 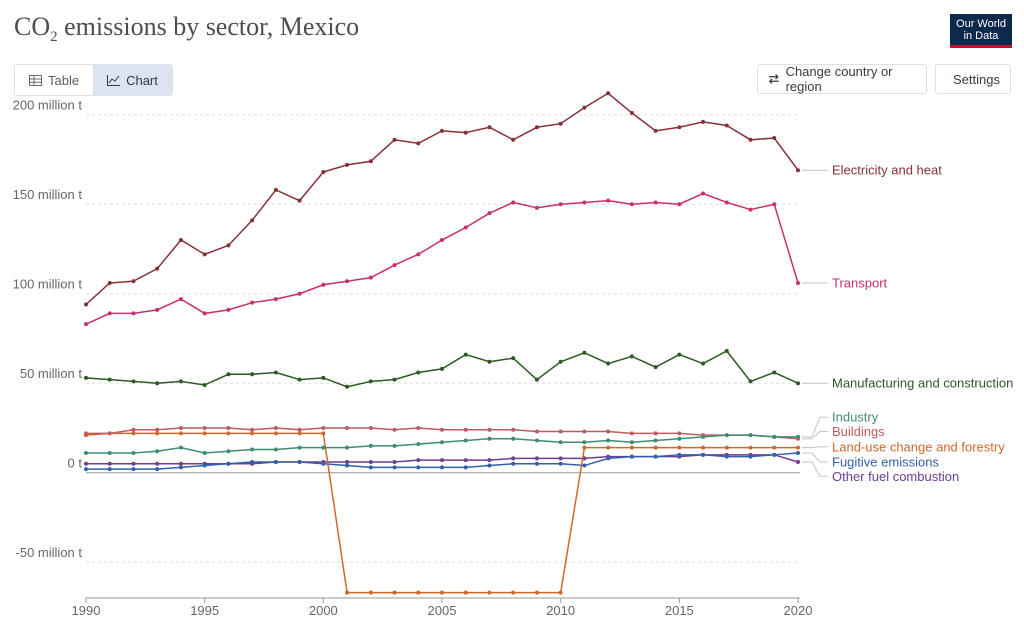 What do you see at coordinates (895, 476) in the screenshot?
I see `legend-label-other-fuel-combustion: Other fuel combustion` at bounding box center [895, 476].